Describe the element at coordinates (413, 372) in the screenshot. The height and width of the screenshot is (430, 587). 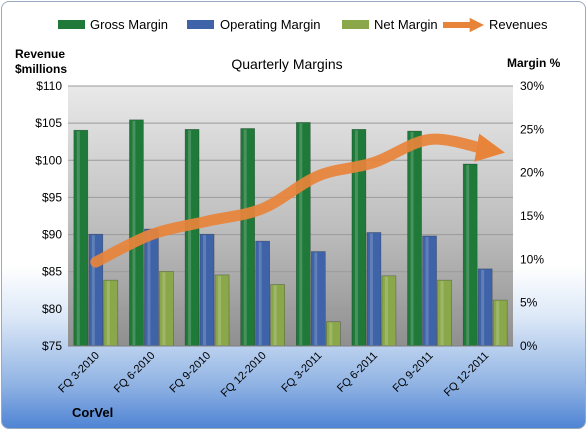
I see `x-tick-label: FQ 9-2011` at that location.